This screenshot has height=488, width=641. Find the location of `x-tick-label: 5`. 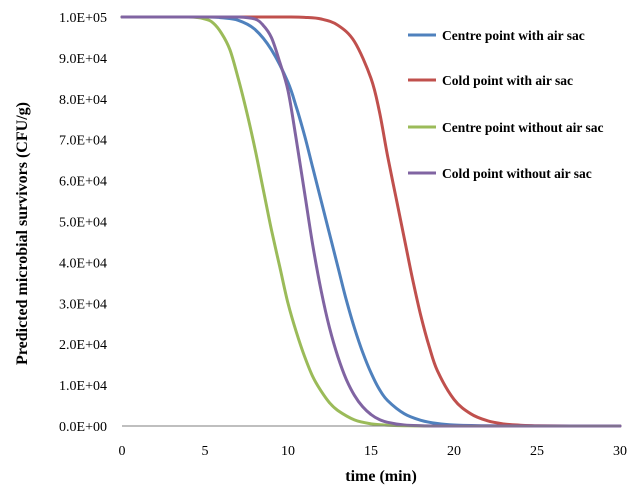

x-tick-label: 5 is located at coordinates (205, 451).